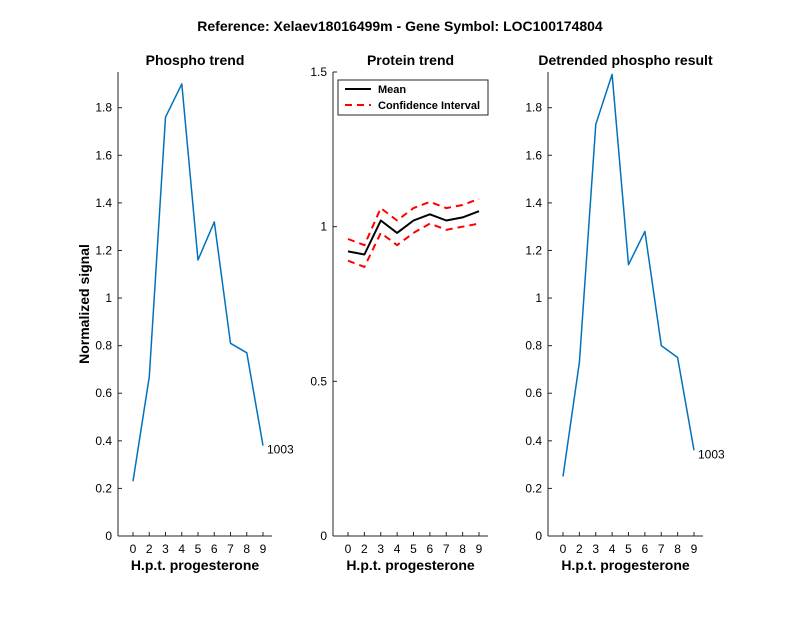  I want to click on y-tick-label: 1.5, so click(318, 72).